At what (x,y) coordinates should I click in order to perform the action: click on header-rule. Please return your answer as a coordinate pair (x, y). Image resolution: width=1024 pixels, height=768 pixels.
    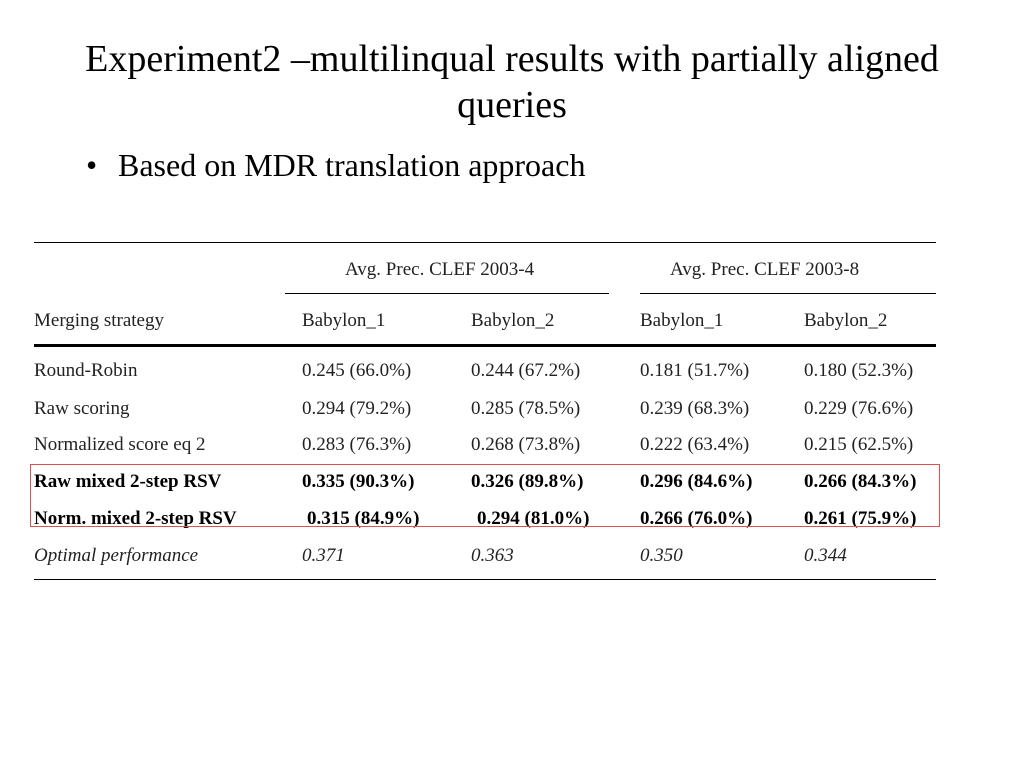
    Looking at the image, I should click on (485, 345).